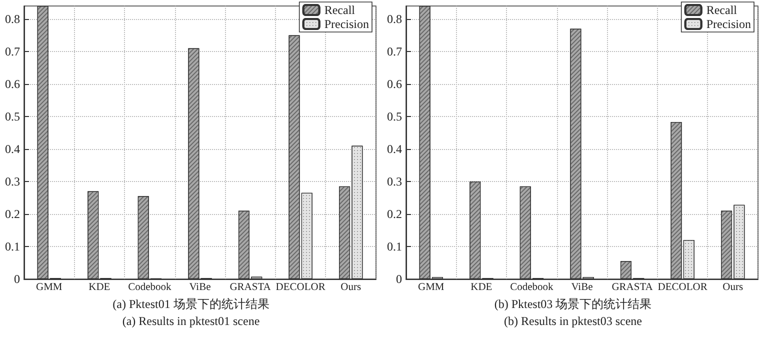 The height and width of the screenshot is (337, 764). I want to click on text: (a) Results in pktest01 scene, so click(191, 321).